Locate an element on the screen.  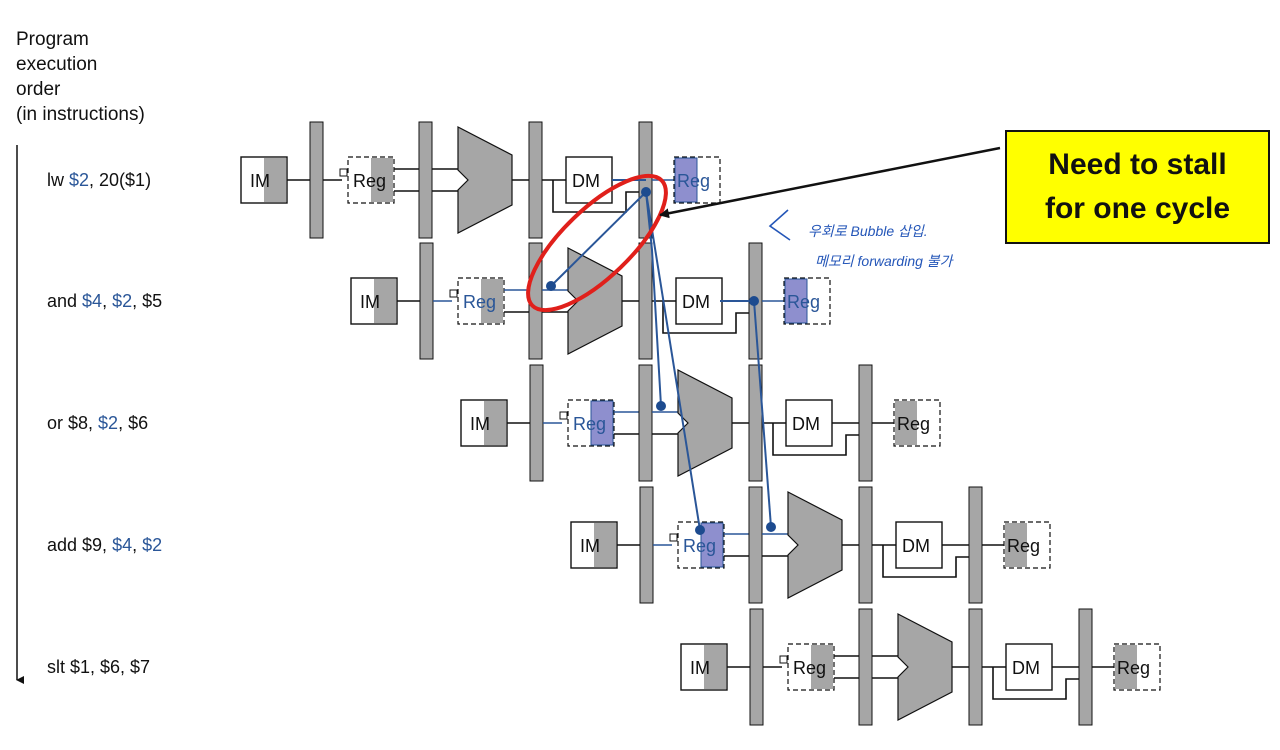
hazard-ellipse is located at coordinates (597, 243).